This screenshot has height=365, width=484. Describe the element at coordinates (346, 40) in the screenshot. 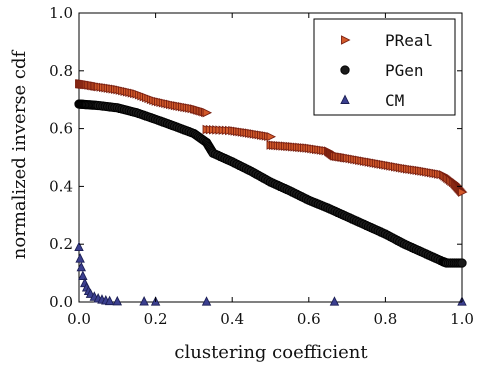

I see `legend-marker-preal` at that location.